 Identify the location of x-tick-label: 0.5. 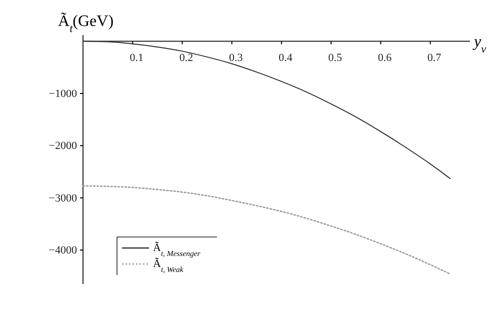
(335, 58).